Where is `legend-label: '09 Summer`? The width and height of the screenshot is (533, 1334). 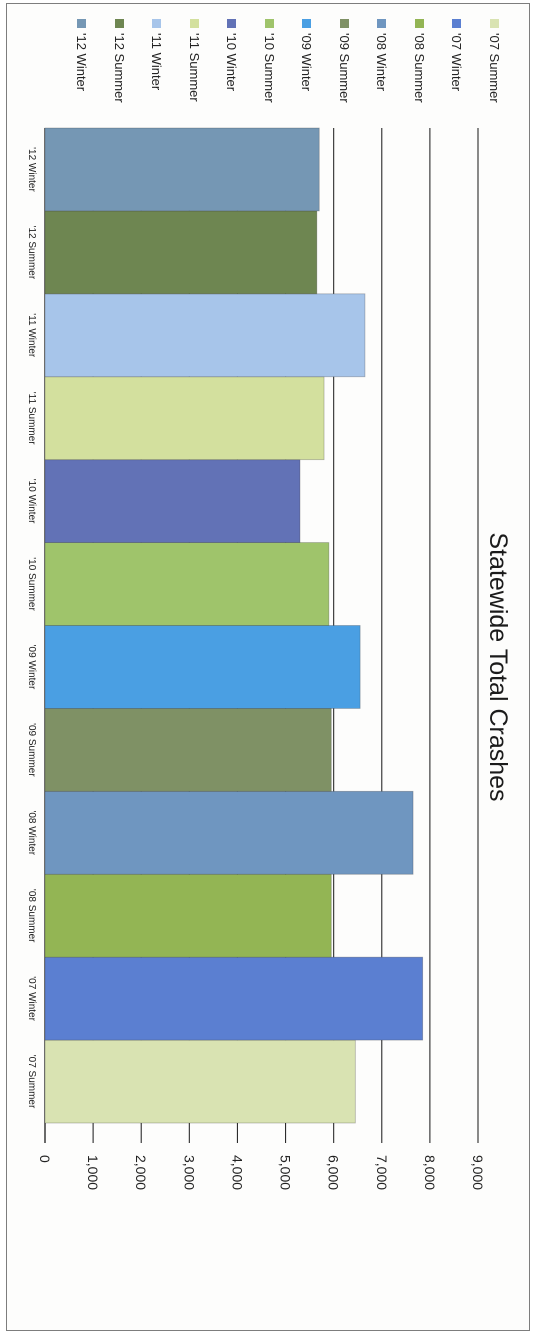
legend-label: '09 Summer is located at coordinates (344, 68).